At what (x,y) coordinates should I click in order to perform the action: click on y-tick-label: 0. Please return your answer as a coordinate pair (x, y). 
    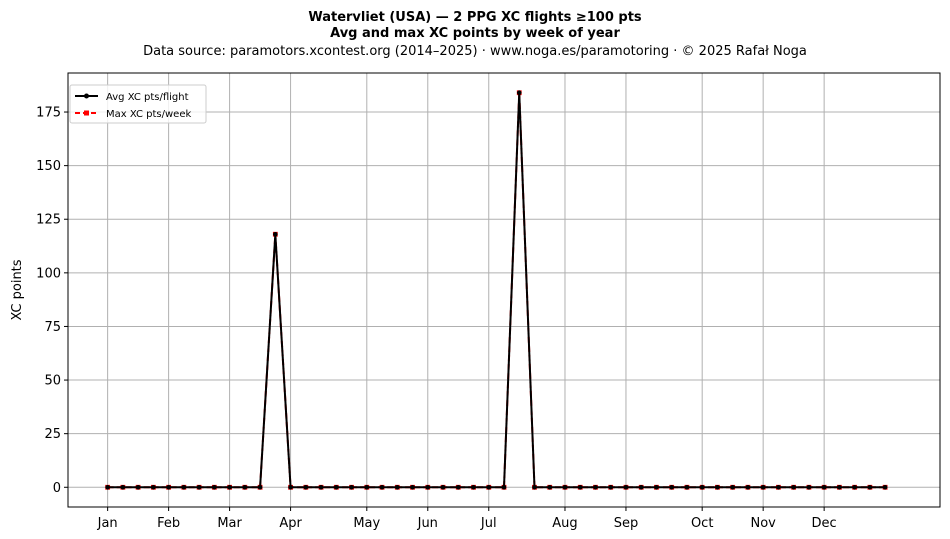
    Looking at the image, I should click on (57, 488).